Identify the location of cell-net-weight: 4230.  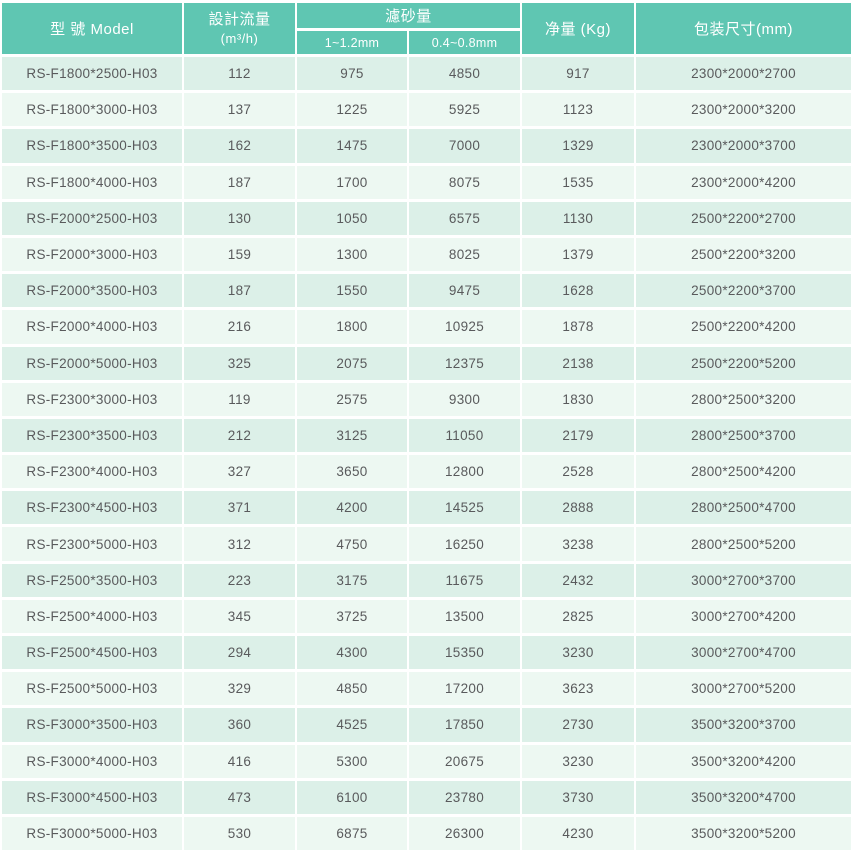
(578, 832).